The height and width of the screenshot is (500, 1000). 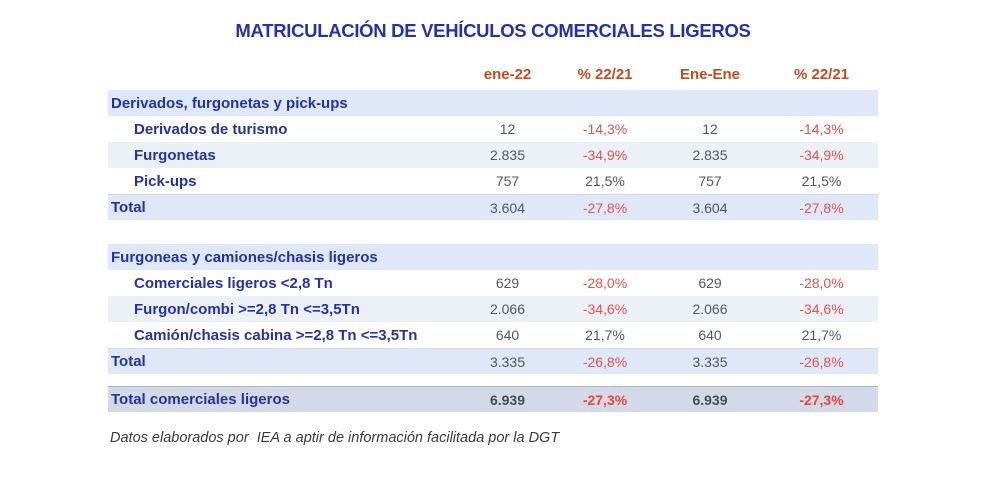 I want to click on value-ene22: 6.939, so click(x=507, y=399).